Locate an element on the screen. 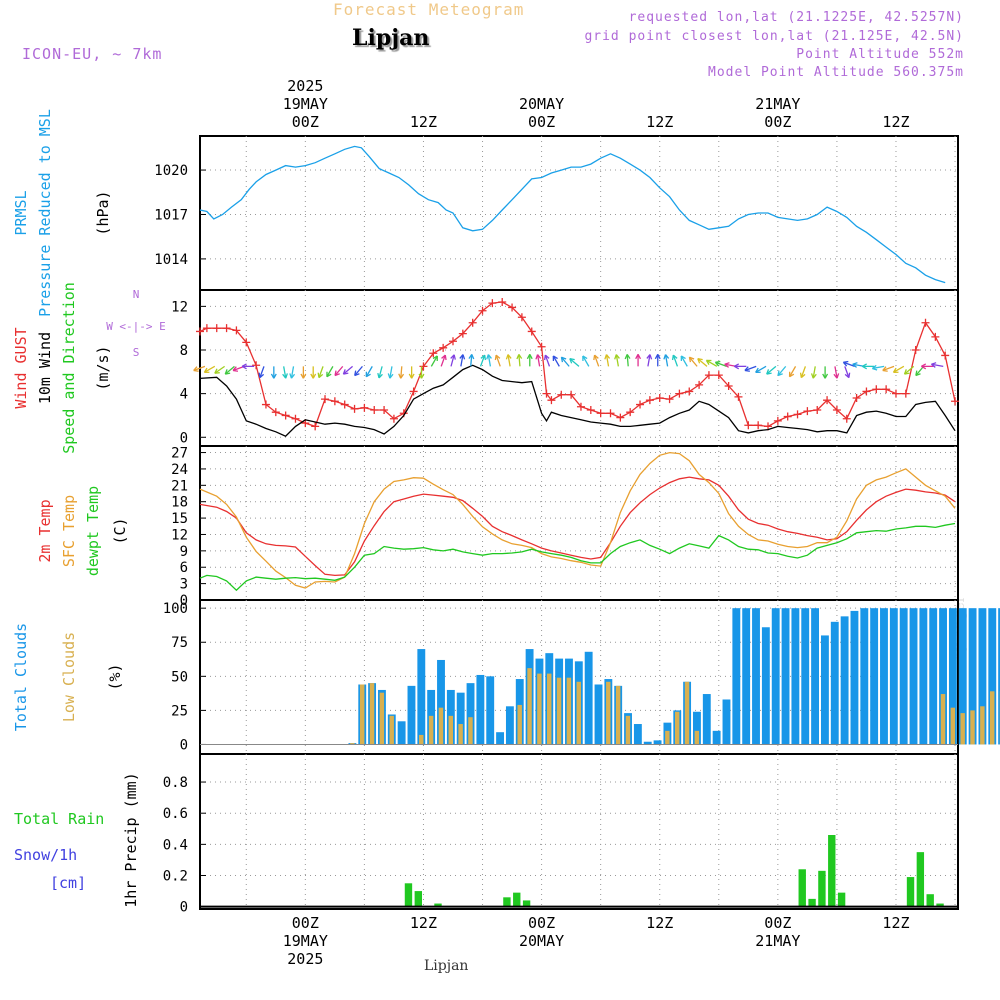  y-tick-label: 50 is located at coordinates (179, 677).